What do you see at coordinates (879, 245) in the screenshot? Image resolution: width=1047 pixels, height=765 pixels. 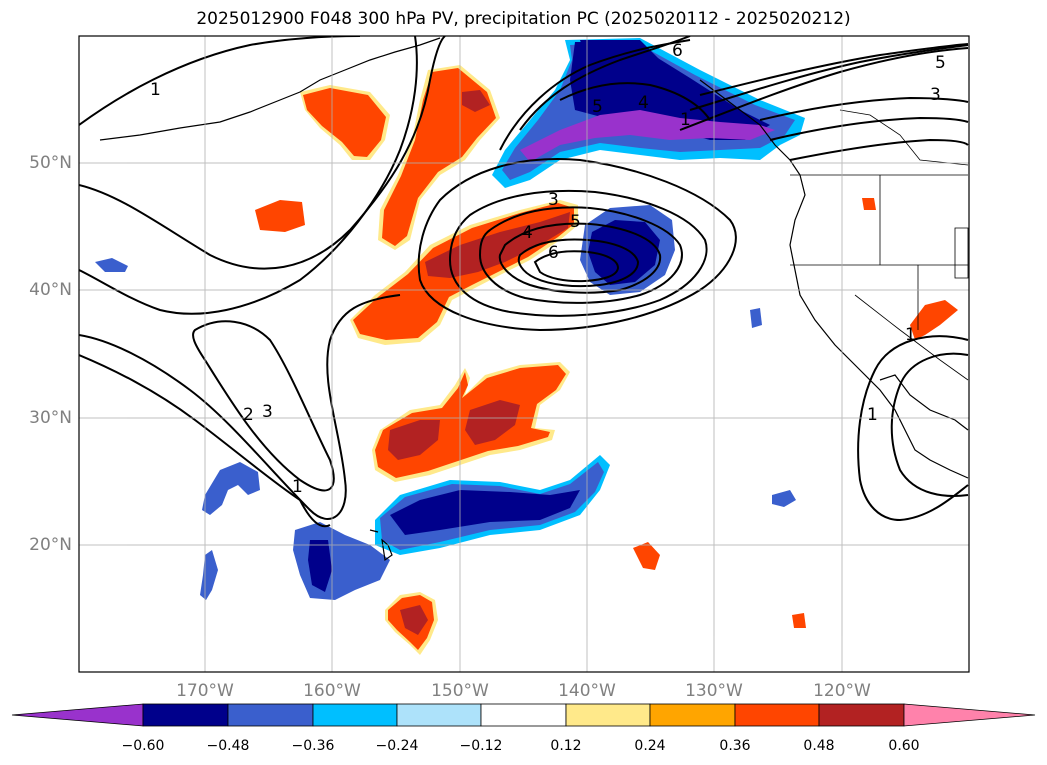 I see `political-boundaries` at bounding box center [879, 245].